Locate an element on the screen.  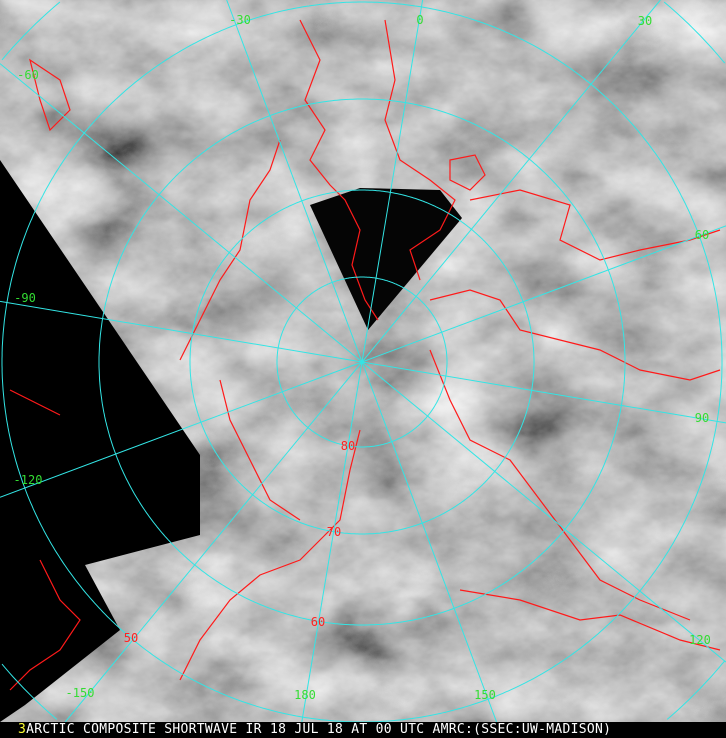
longitude-label: 120 is located at coordinates (700, 640).